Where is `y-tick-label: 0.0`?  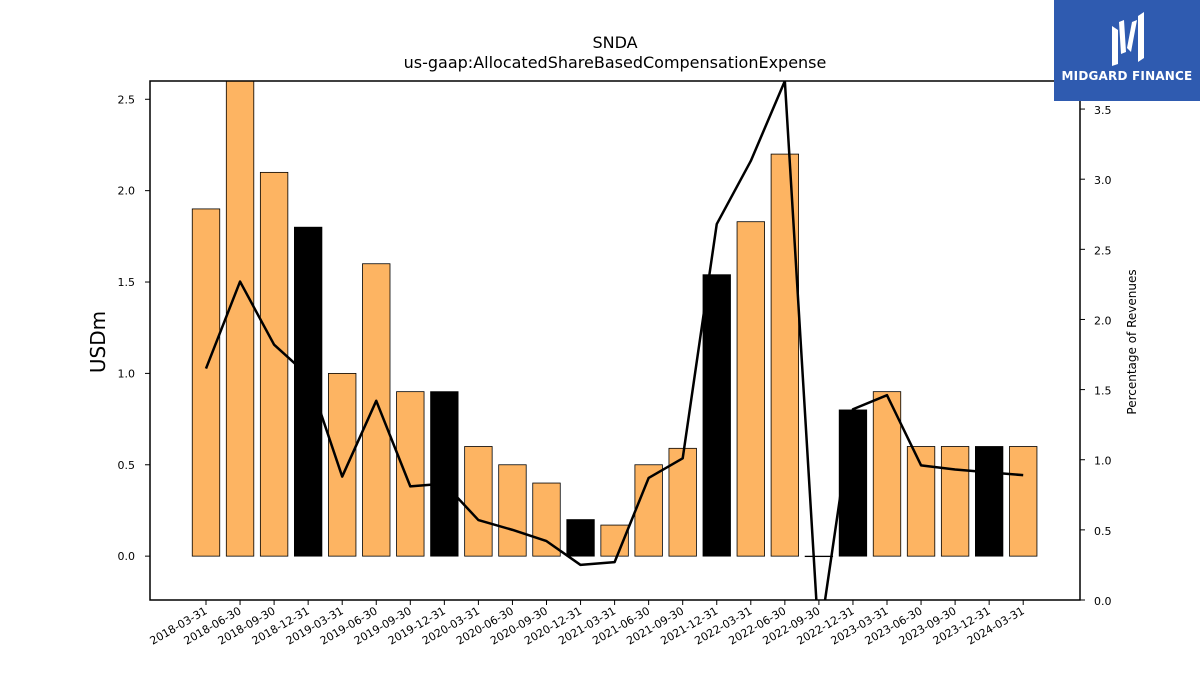 y-tick-label: 0.0 is located at coordinates (127, 556).